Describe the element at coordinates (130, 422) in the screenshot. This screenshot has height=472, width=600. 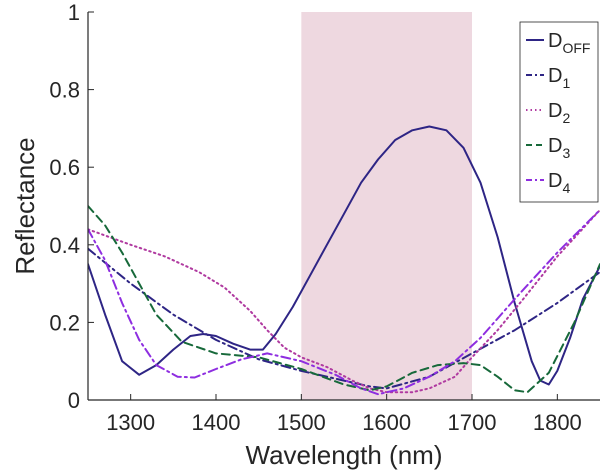
I see `x-tick-label: 1300` at that location.